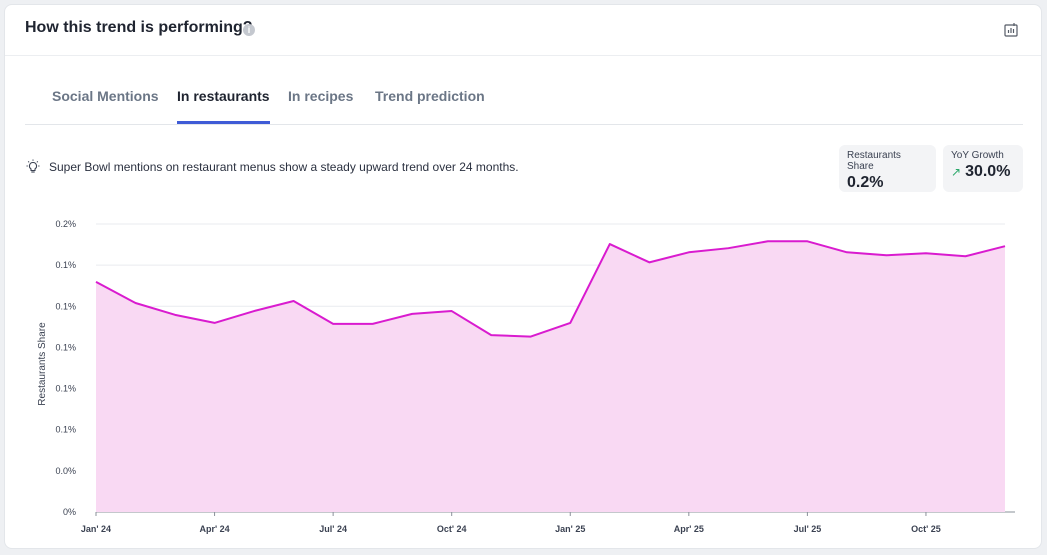 Image resolution: width=1047 pixels, height=555 pixels. Describe the element at coordinates (874, 161) in the screenshot. I see `restaurants-share-label: Restaurants Share` at that location.